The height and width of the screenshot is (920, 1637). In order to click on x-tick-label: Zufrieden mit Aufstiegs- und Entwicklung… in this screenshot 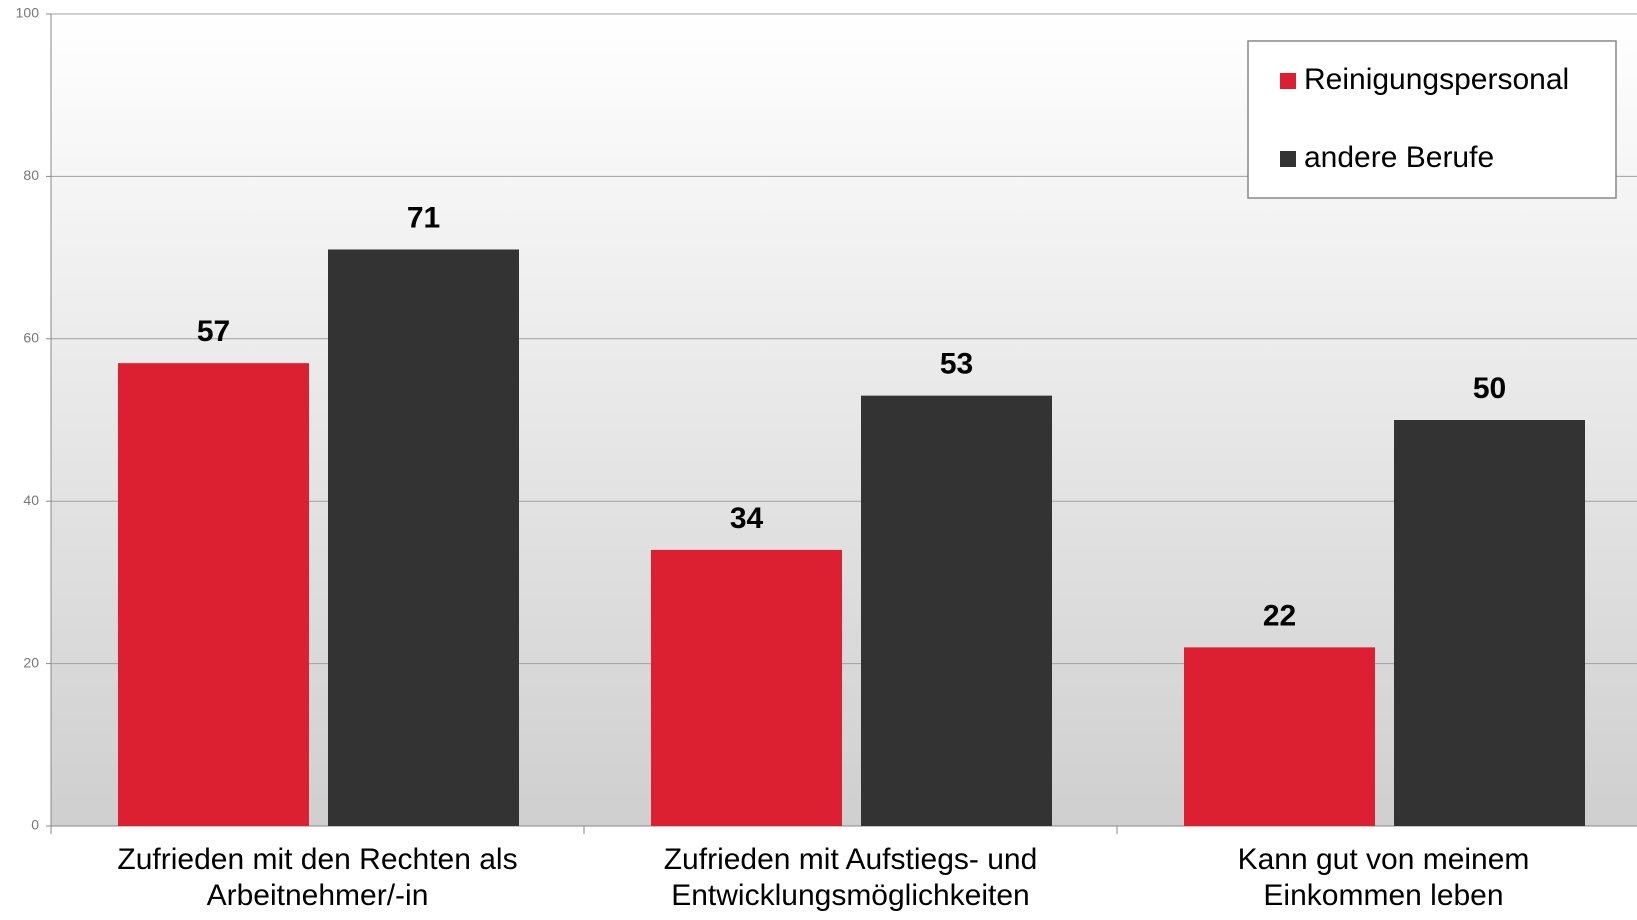, I will do `click(850, 877)`.